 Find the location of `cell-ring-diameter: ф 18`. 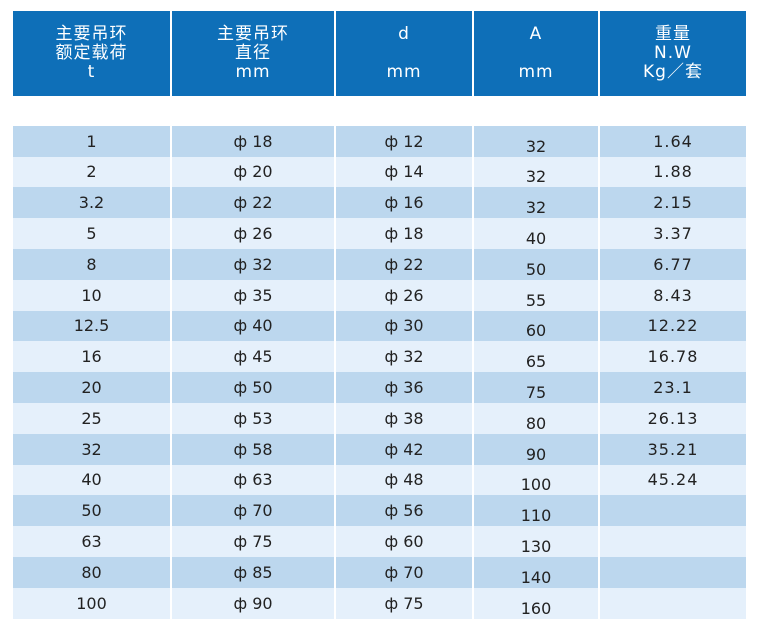

cell-ring-diameter: ф 18 is located at coordinates (253, 141).